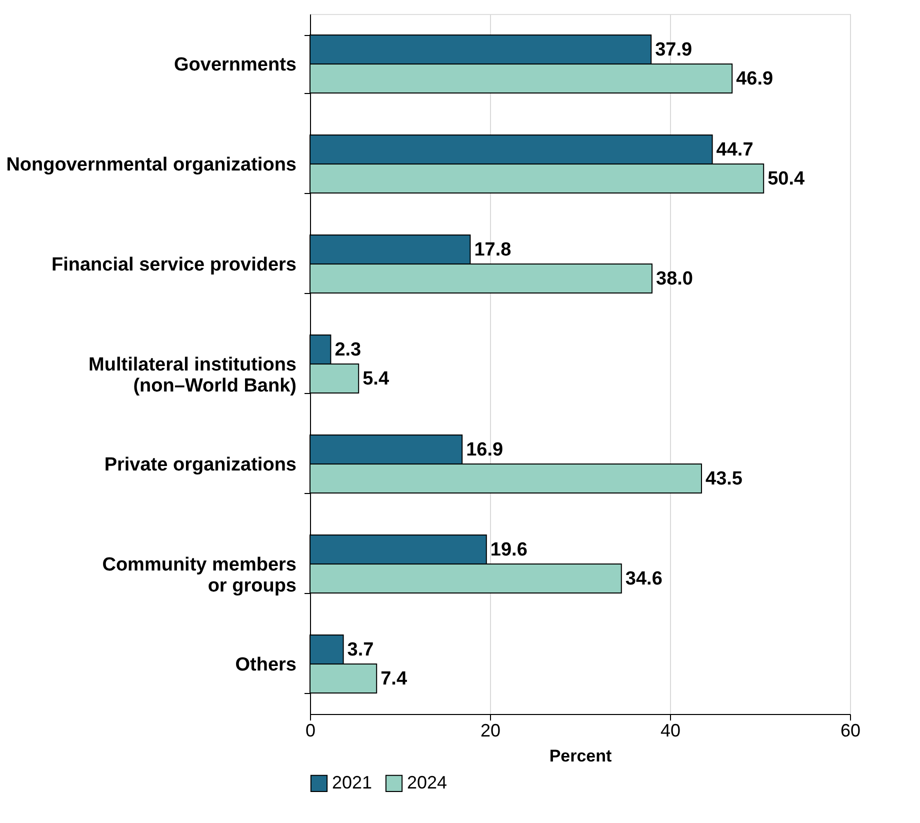  I want to click on x-axis-title: Percent, so click(580, 756).